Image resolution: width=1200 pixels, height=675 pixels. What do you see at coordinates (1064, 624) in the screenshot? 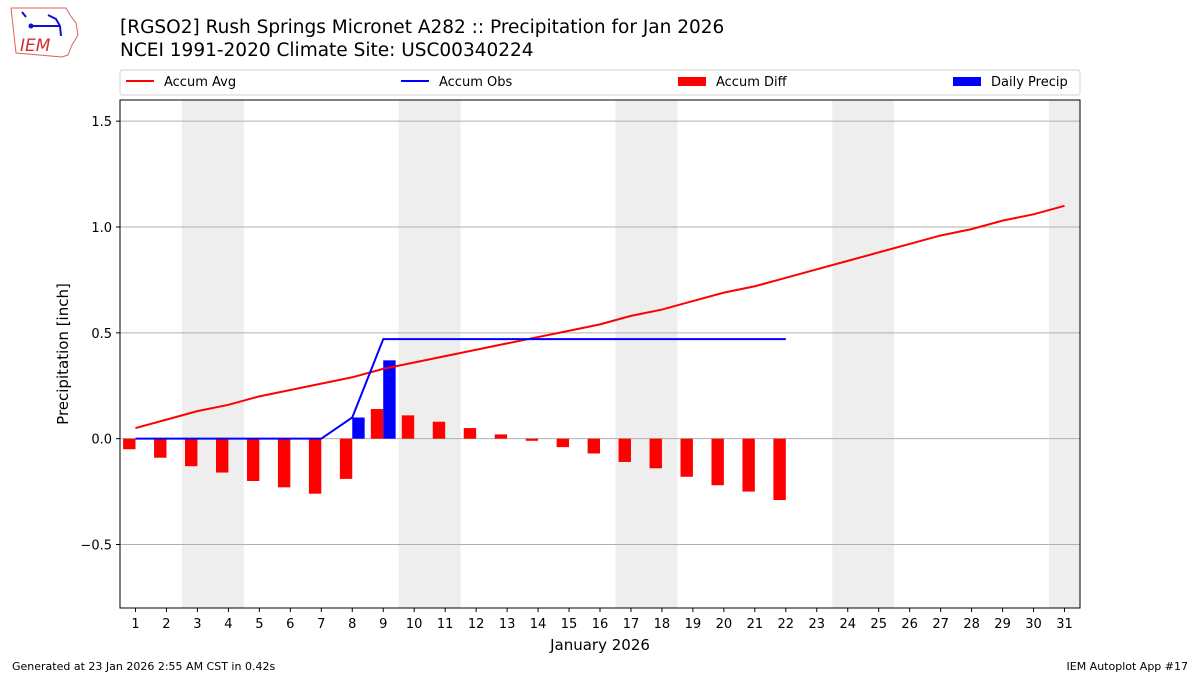
I see `x-tick-label: 31` at bounding box center [1064, 624].